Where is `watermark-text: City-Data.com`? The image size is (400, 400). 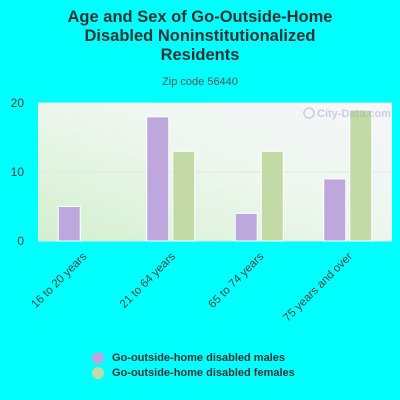 watermark-text: City-Data.com is located at coordinates (354, 114).